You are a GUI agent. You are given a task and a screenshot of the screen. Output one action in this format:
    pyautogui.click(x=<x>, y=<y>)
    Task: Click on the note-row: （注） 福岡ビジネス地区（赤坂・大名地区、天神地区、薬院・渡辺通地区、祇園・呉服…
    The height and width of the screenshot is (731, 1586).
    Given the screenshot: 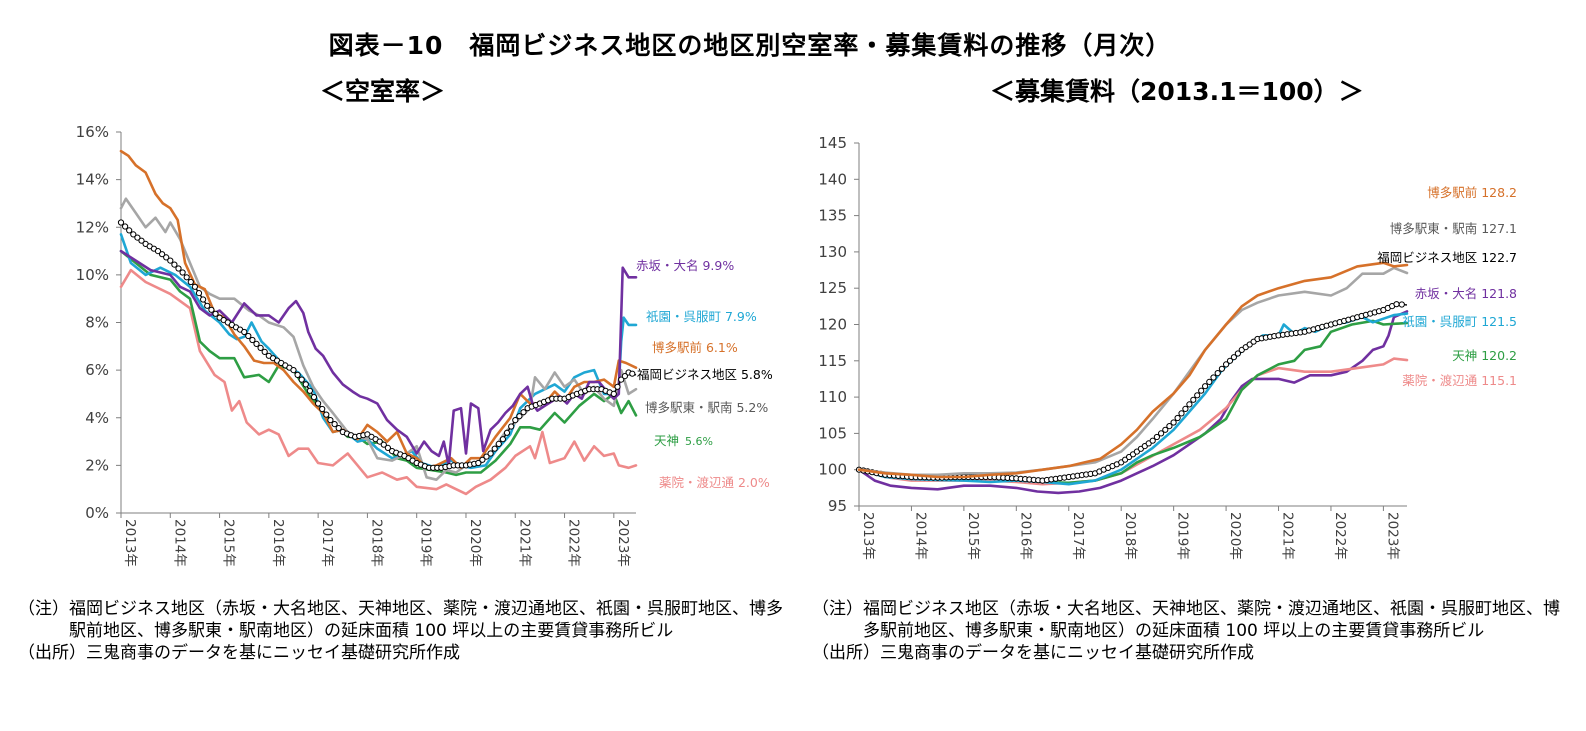 What is the action you would take?
    pyautogui.click(x=1192, y=620)
    